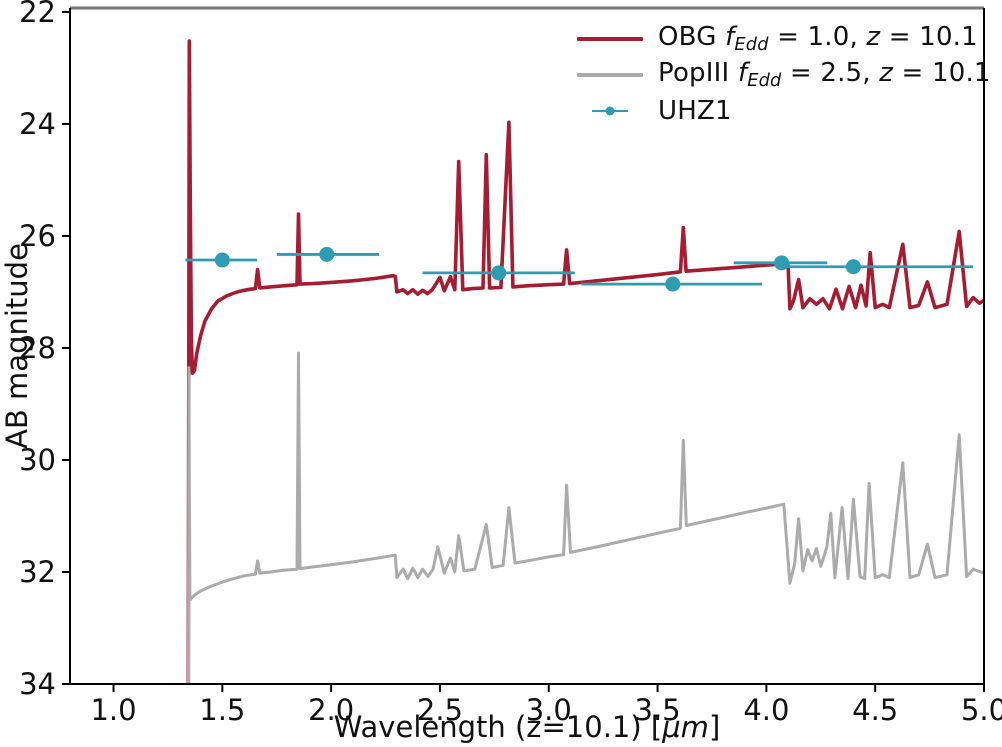  What do you see at coordinates (875, 710) in the screenshot?
I see `x-tick-label: 4.5` at bounding box center [875, 710].